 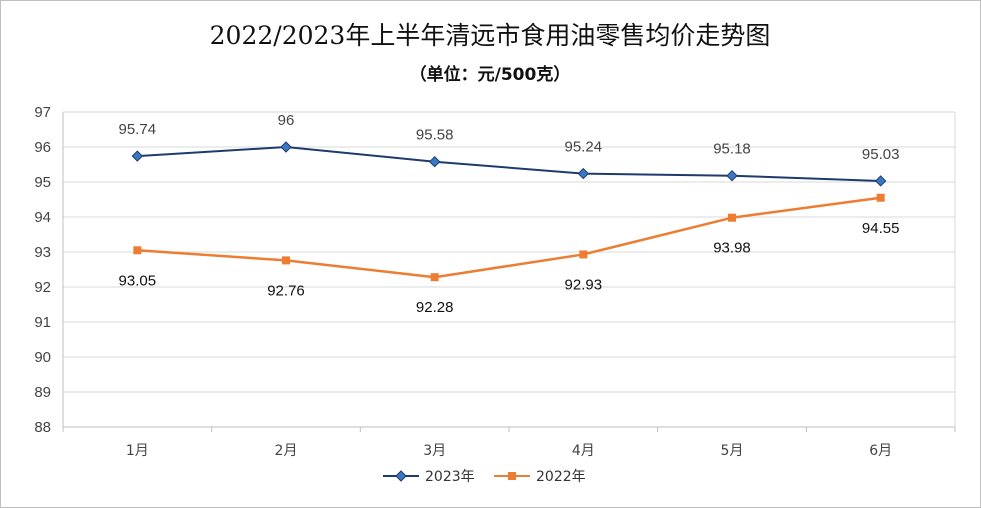 What do you see at coordinates (561, 477) in the screenshot?
I see `legend-label: 2022年` at bounding box center [561, 477].